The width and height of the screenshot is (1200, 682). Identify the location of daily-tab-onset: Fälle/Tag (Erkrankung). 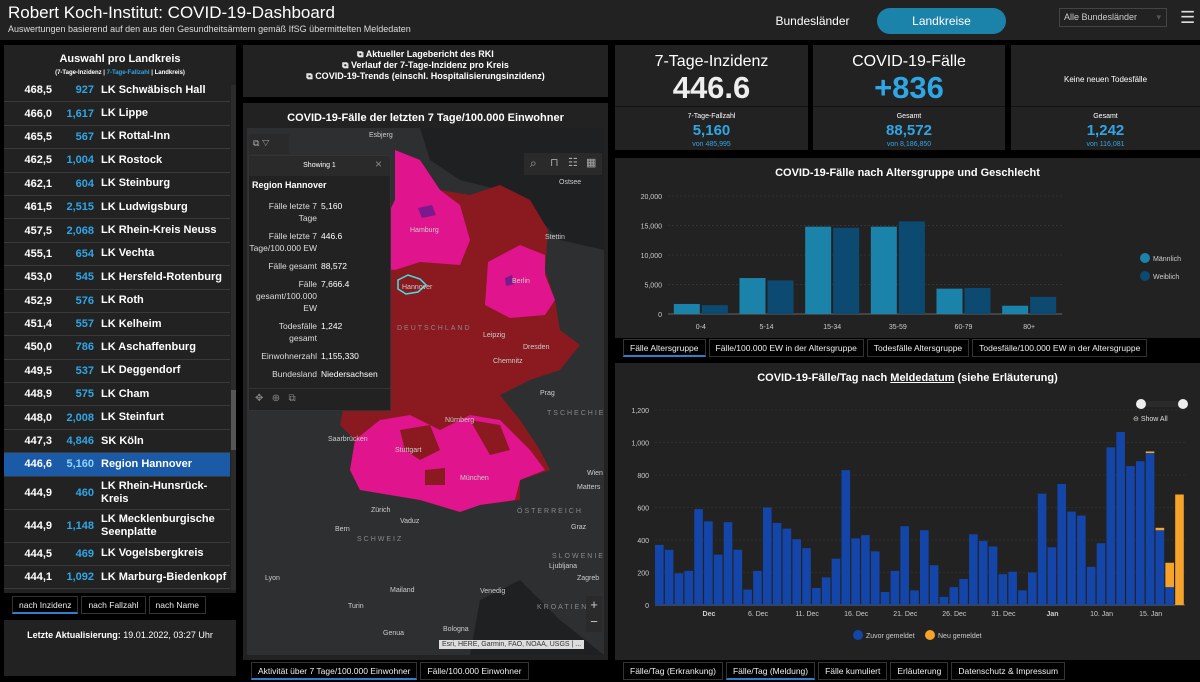
(673, 671).